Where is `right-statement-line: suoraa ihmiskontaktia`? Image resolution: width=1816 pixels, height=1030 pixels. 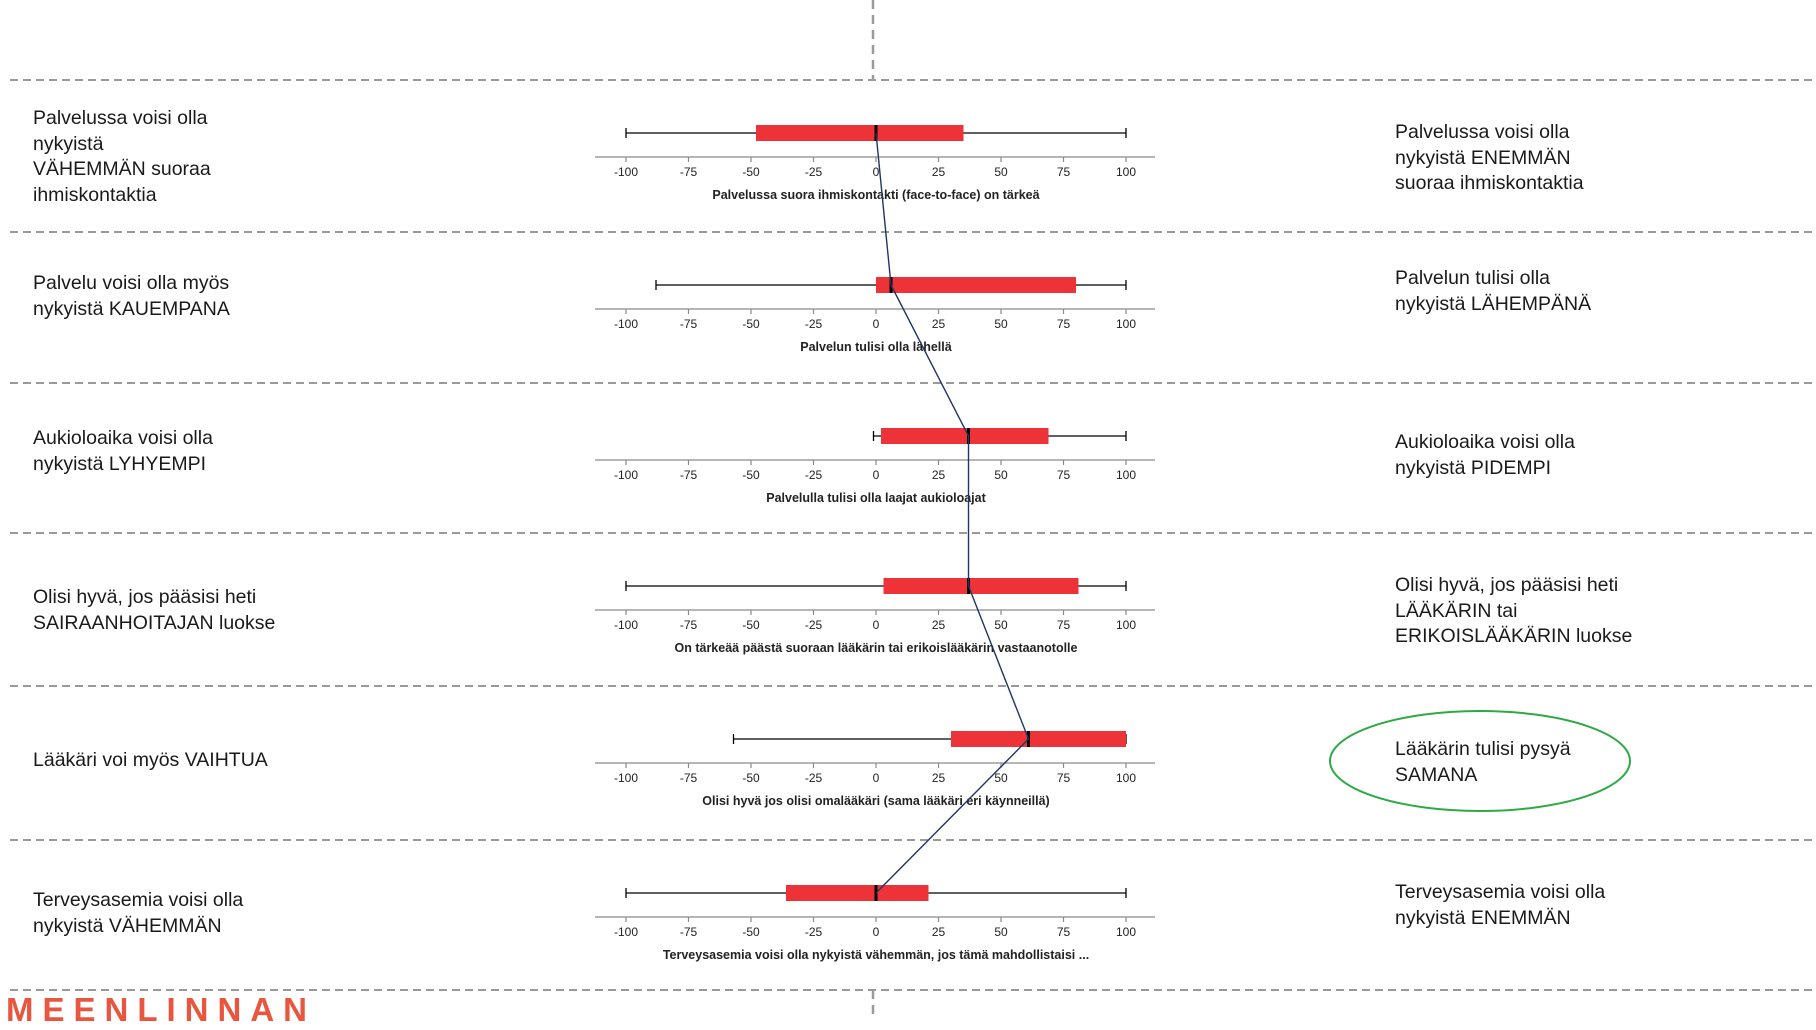 right-statement-line: suoraa ihmiskontaktia is located at coordinates (1489, 183).